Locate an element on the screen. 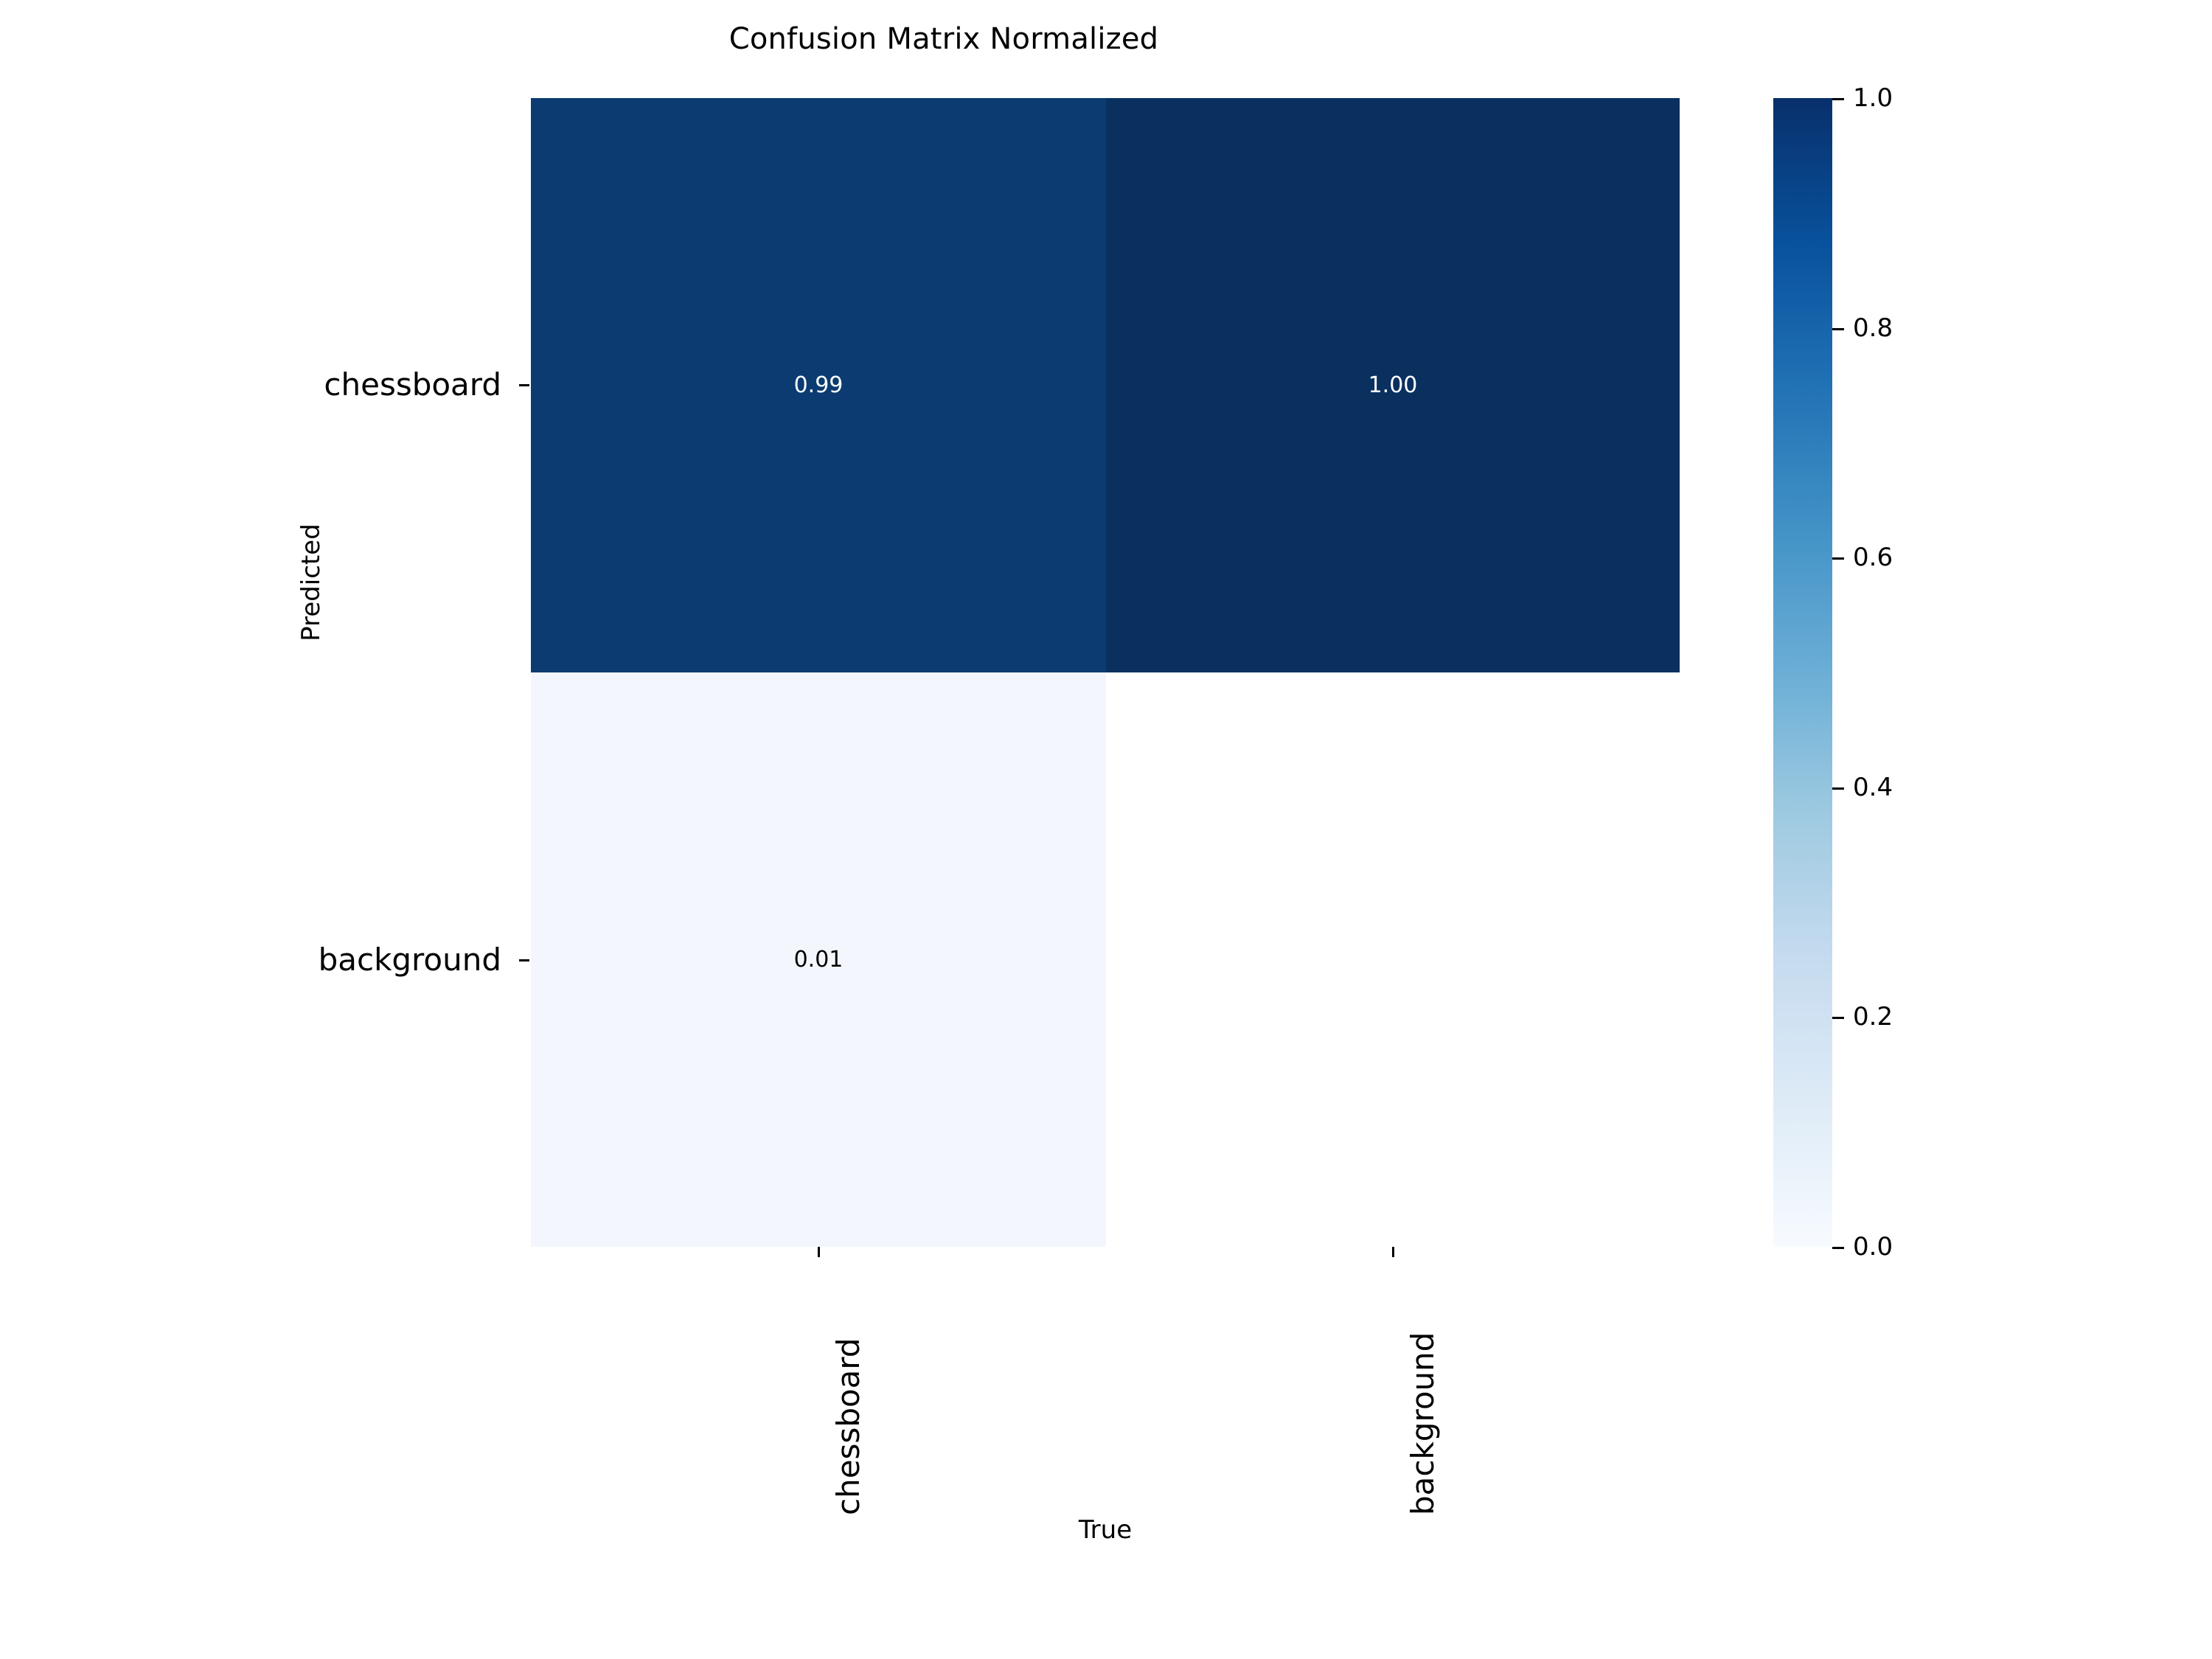 The height and width of the screenshot is (1659, 2212). heatmap-cell-background-chessboard: 0.01 is located at coordinates (818, 959).